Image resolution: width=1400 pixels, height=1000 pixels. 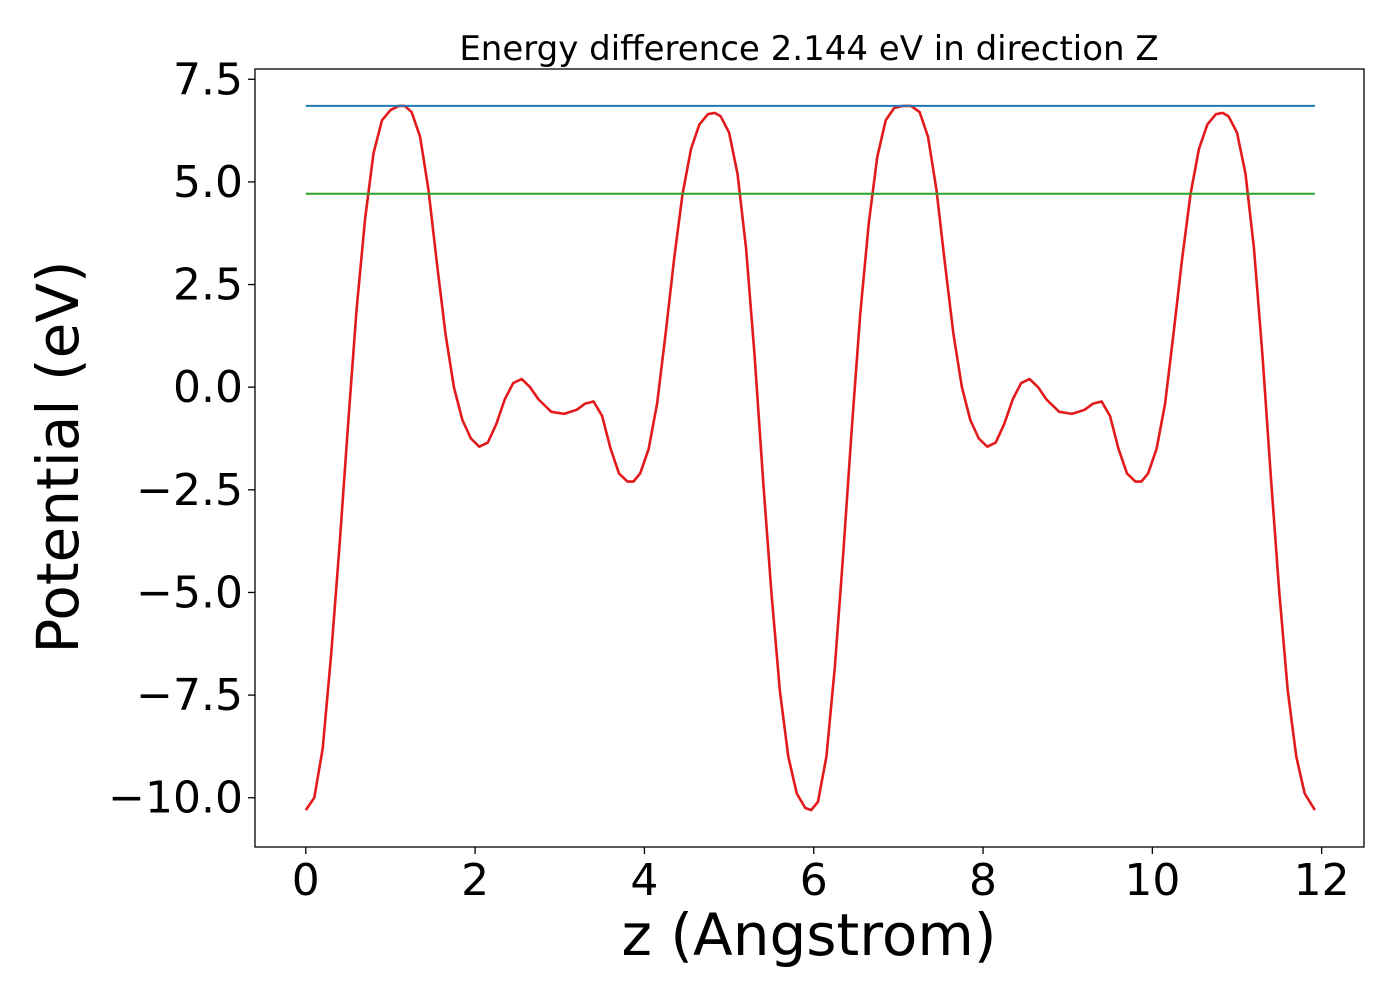 I want to click on x-tick-label: 10, so click(x=1152, y=880).